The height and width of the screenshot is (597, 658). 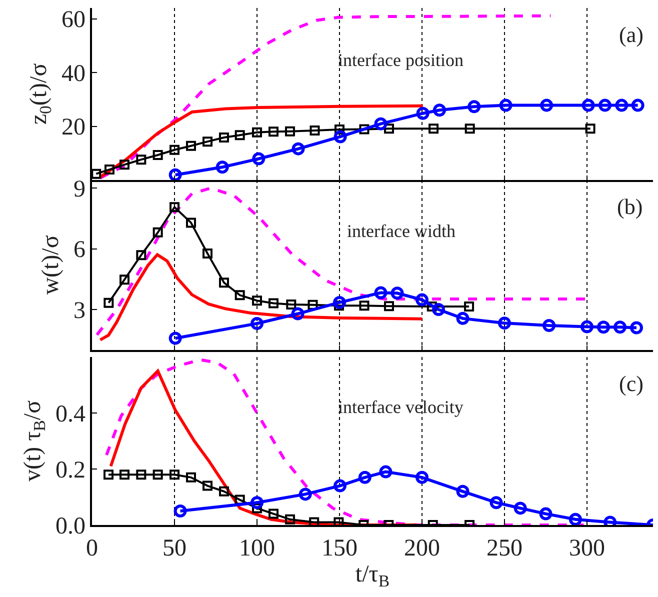 I want to click on x-tick-label: 100, so click(x=257, y=549).